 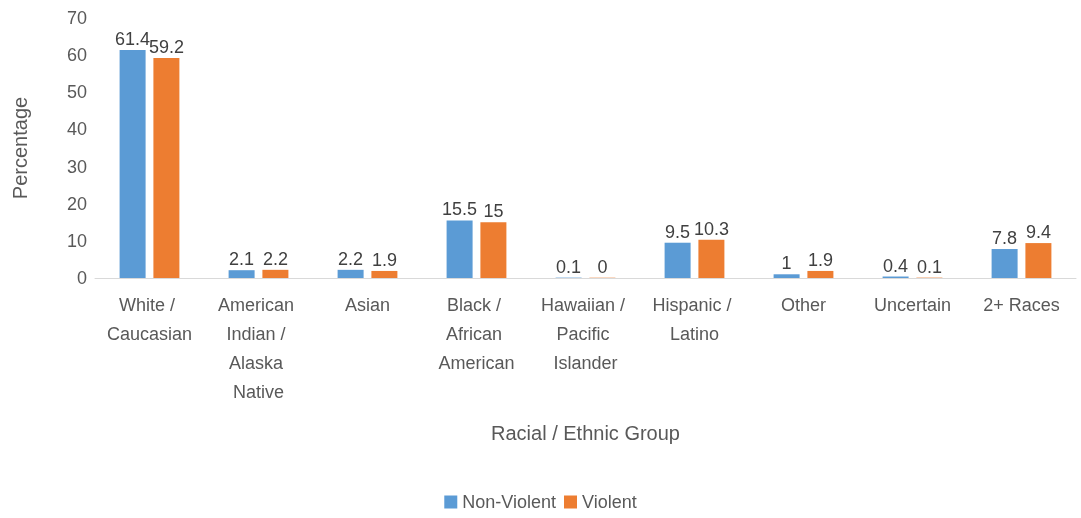 What do you see at coordinates (896, 265) in the screenshot?
I see `data-label: 0.4` at bounding box center [896, 265].